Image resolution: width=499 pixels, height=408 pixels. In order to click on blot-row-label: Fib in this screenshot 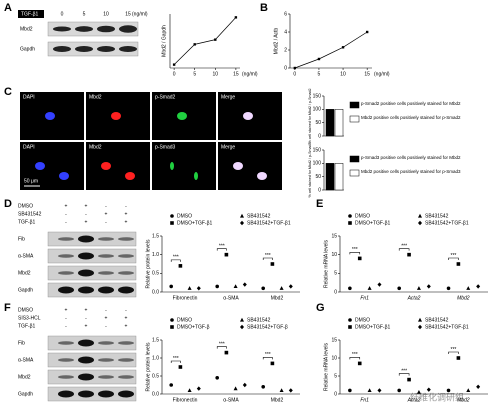, I will do `click(21, 343)`.